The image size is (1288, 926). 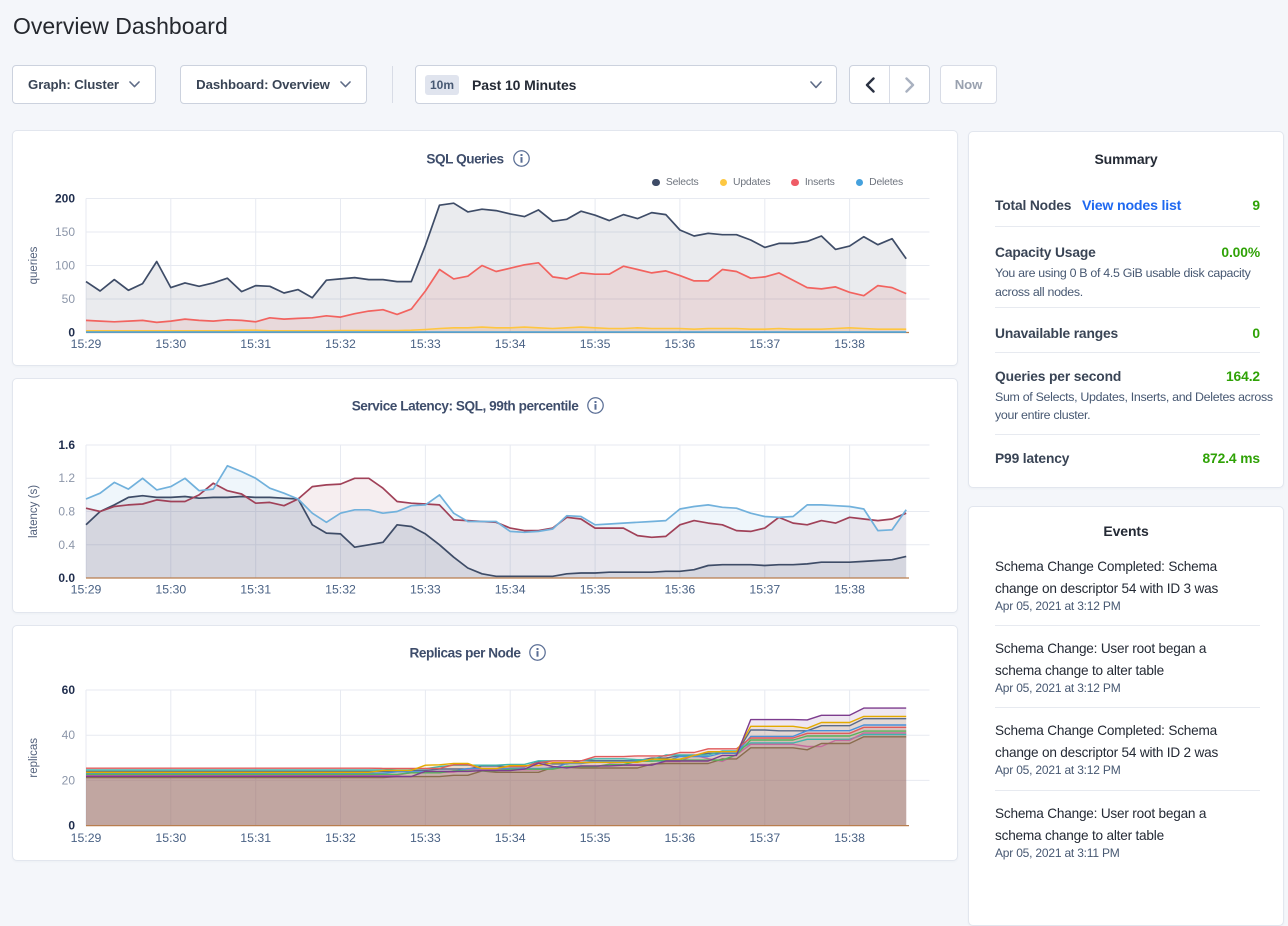 I want to click on svg-text: 40, so click(x=69, y=735).